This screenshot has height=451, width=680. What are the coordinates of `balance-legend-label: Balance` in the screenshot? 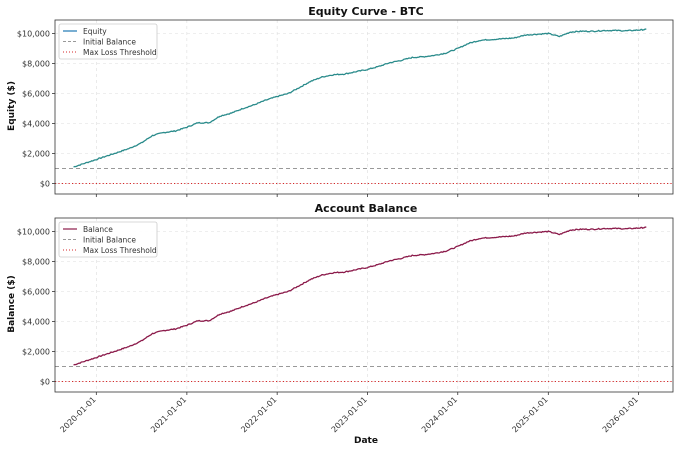 It's located at (98, 229).